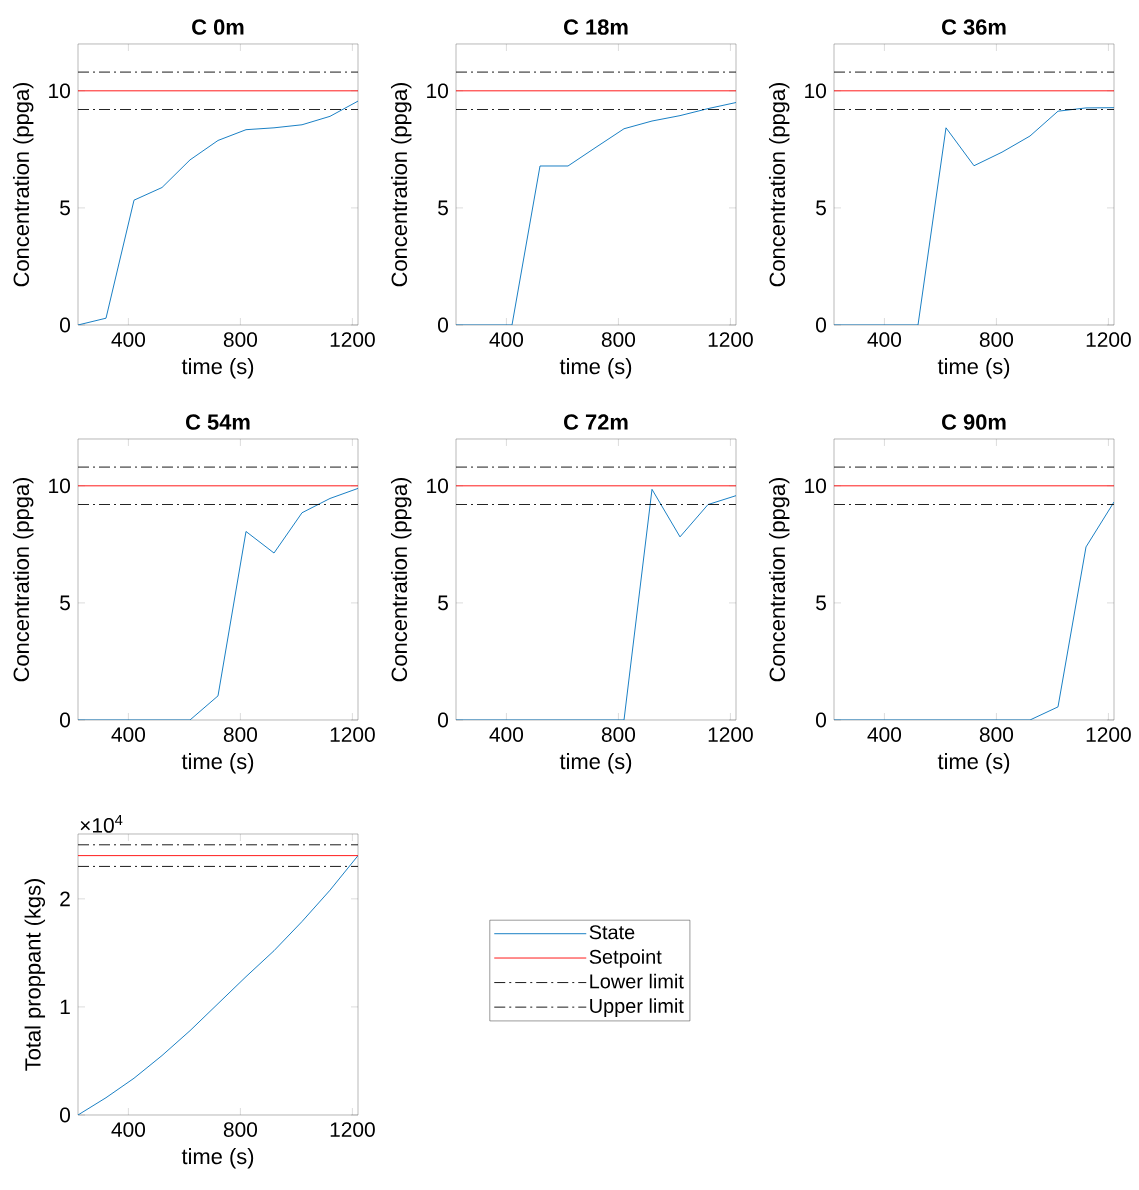  Describe the element at coordinates (625, 958) in the screenshot. I see `legend-label: Setpoint` at that location.